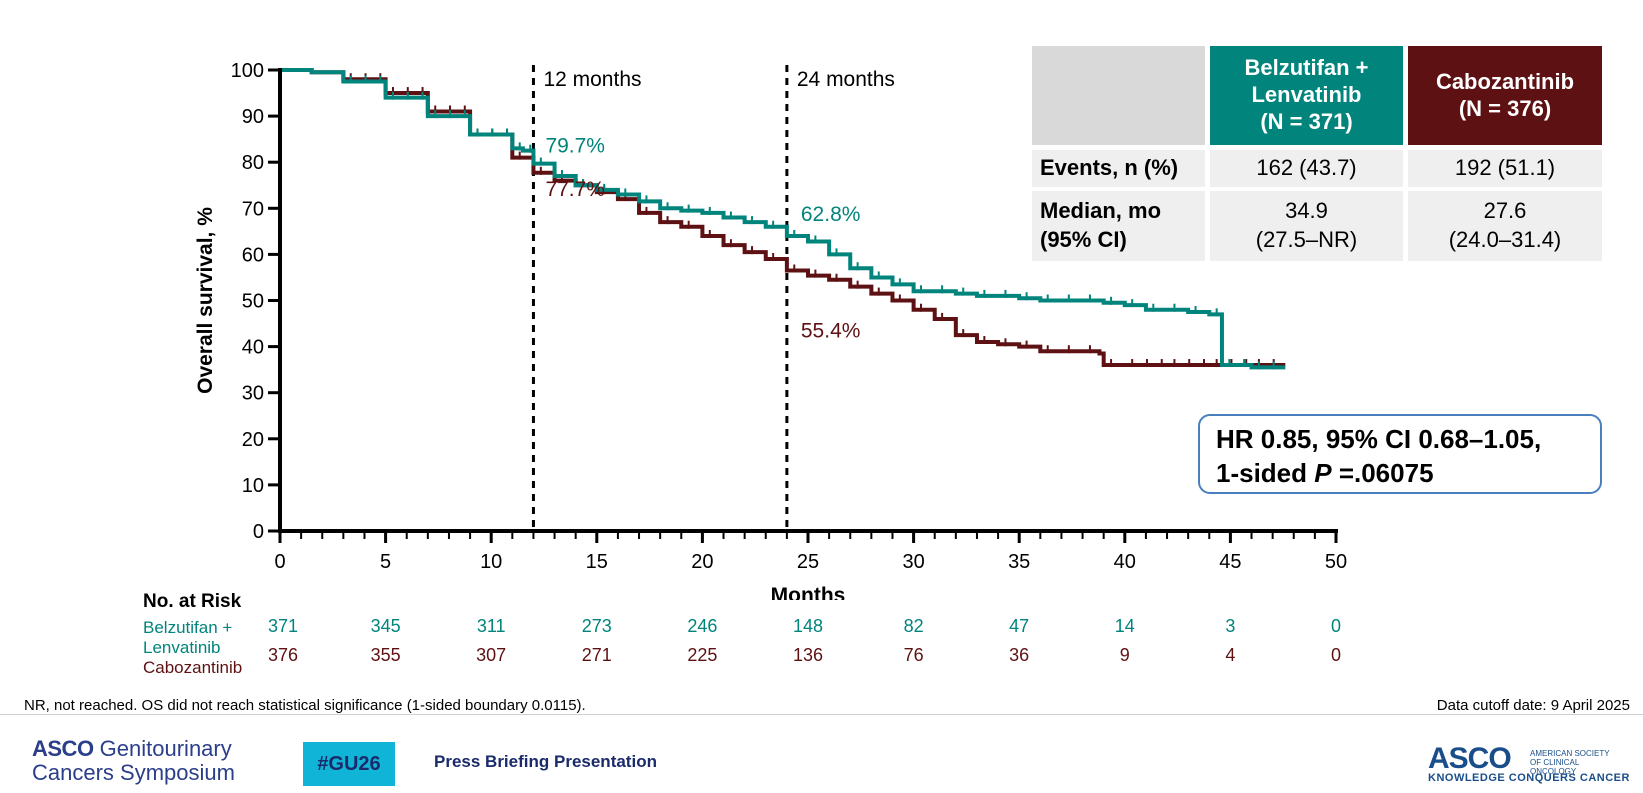 Image resolution: width=1643 pixels, height=793 pixels. I want to click on data-cutoff: Data cutoff date: 9 April 2025, so click(1533, 705).